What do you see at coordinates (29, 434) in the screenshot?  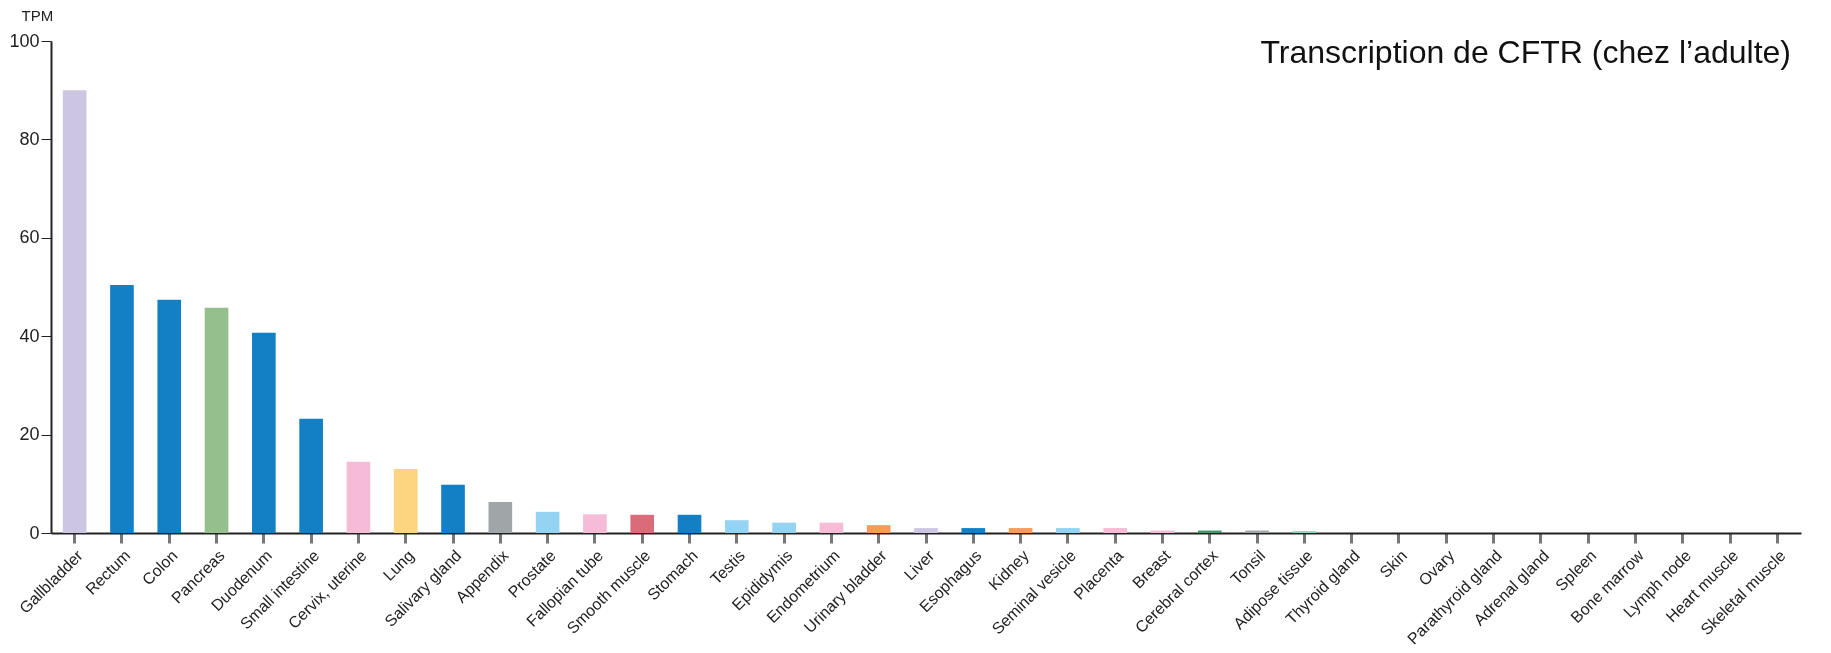 I see `y-tick-label: 20` at bounding box center [29, 434].